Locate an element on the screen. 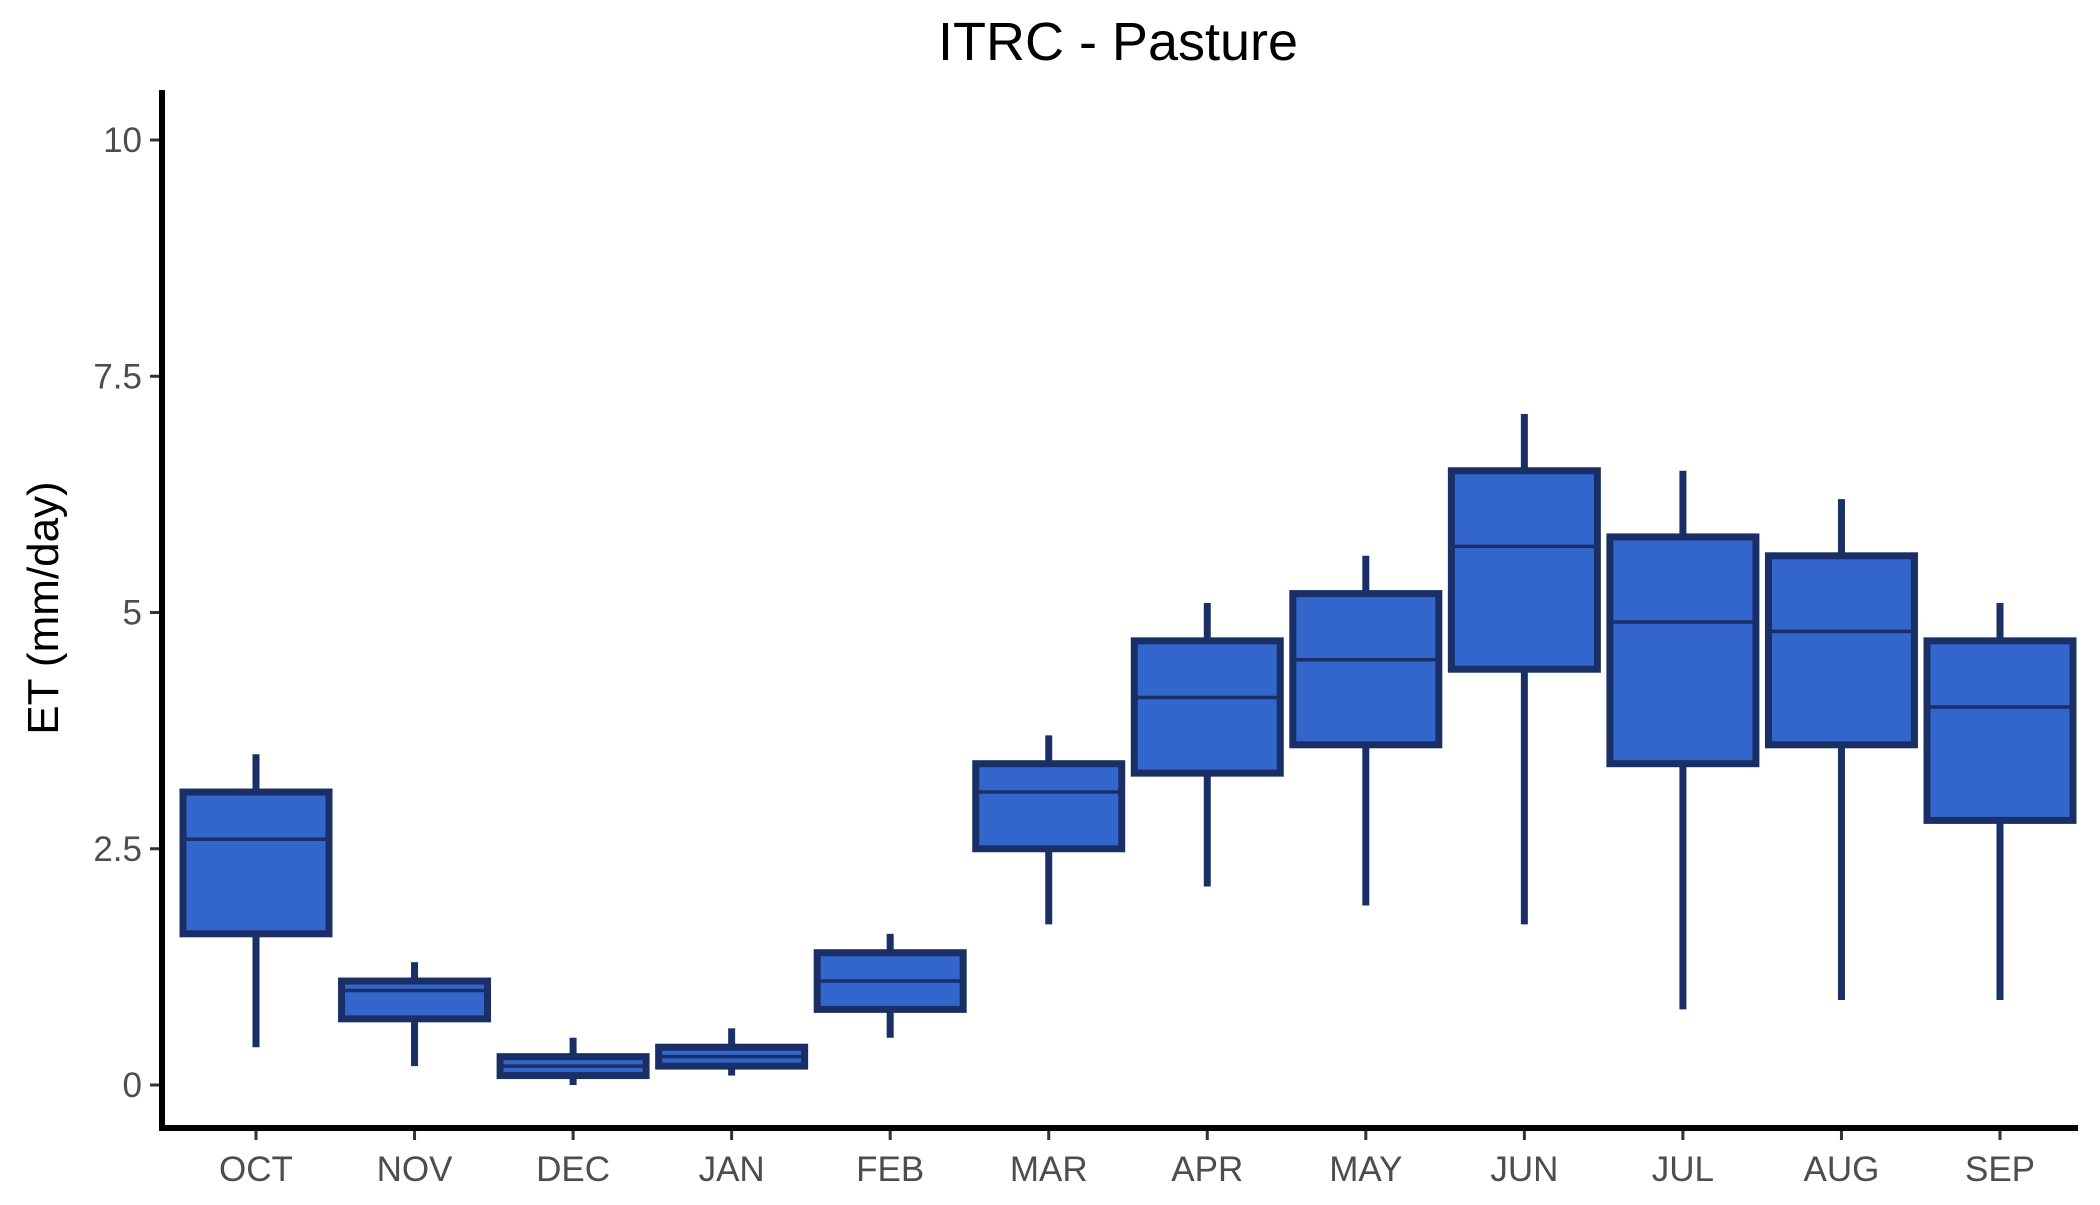  box-jan is located at coordinates (732, 1052).